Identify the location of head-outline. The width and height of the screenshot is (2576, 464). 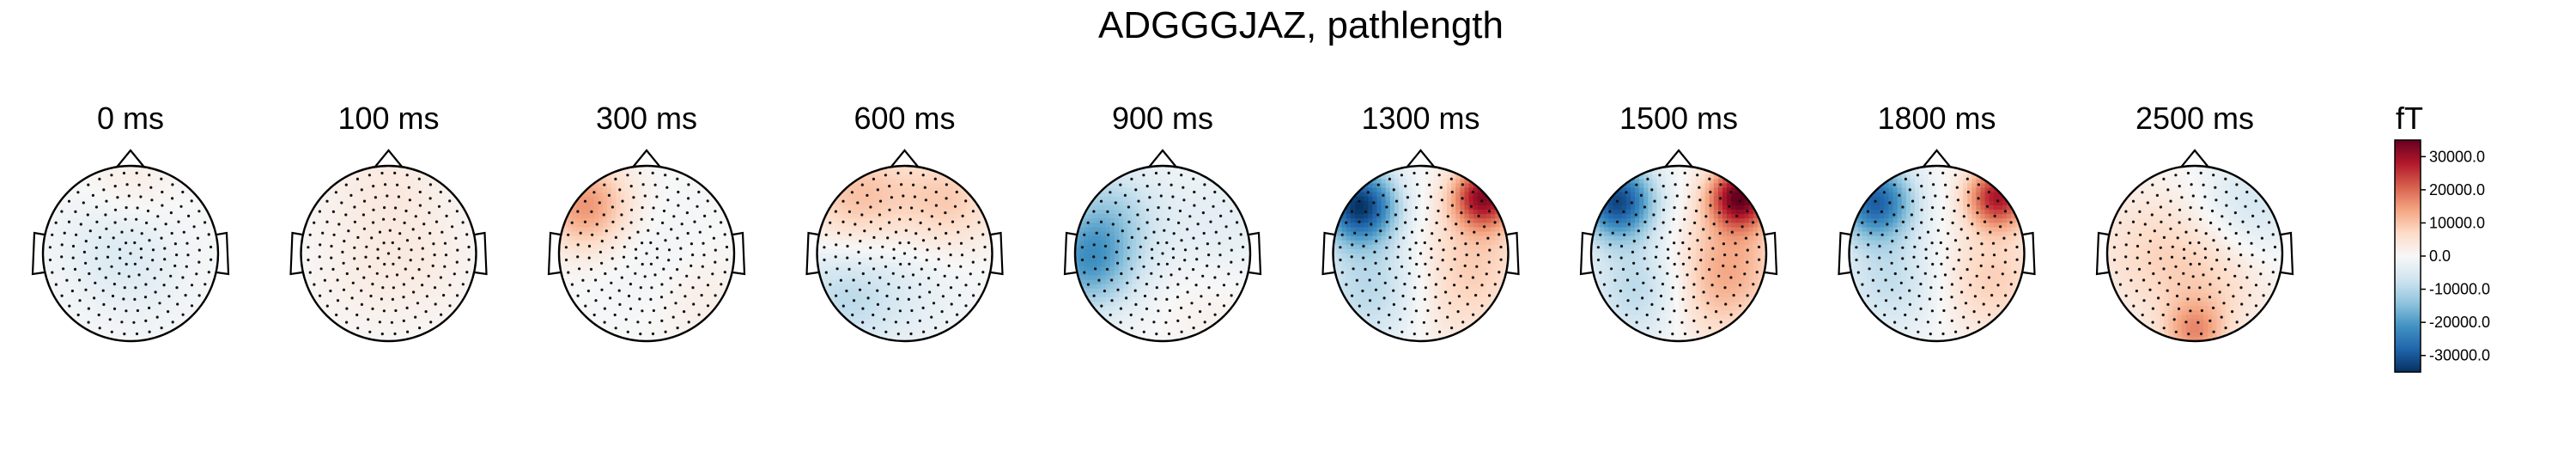
(647, 253).